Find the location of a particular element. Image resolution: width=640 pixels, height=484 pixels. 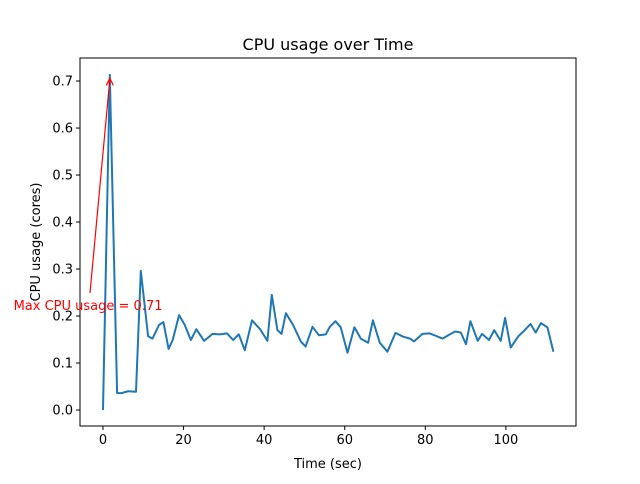

x-tick-label: 60 is located at coordinates (344, 440).